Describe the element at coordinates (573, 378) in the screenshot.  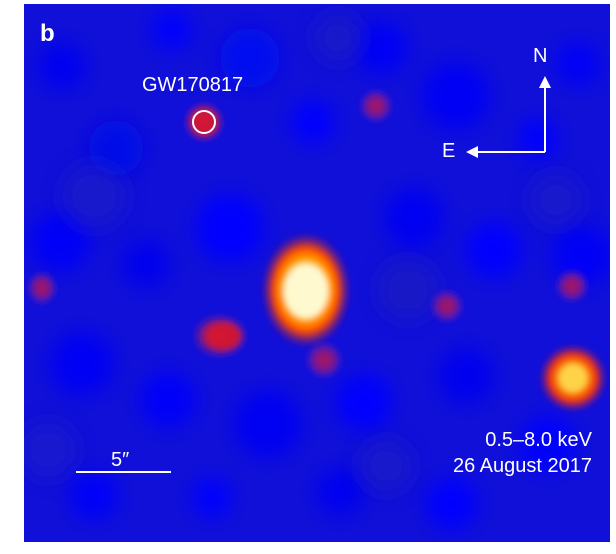
I see `right-bright-source` at that location.